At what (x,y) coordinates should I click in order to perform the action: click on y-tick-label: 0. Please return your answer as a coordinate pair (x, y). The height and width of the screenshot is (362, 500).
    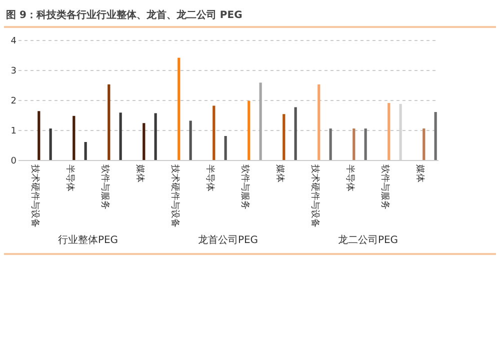
    Looking at the image, I should click on (13, 161).